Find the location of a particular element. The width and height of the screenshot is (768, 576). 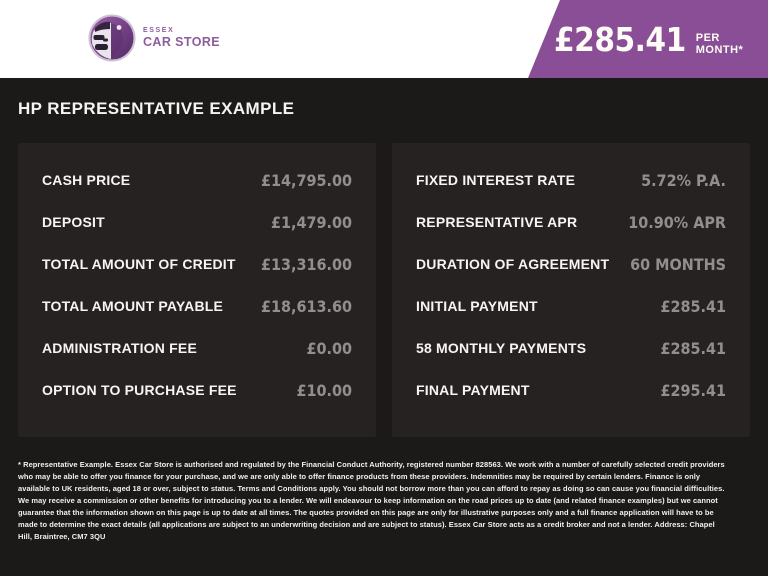

finance-label: TOTAL AMOUNT OF CREDIT is located at coordinates (139, 264).